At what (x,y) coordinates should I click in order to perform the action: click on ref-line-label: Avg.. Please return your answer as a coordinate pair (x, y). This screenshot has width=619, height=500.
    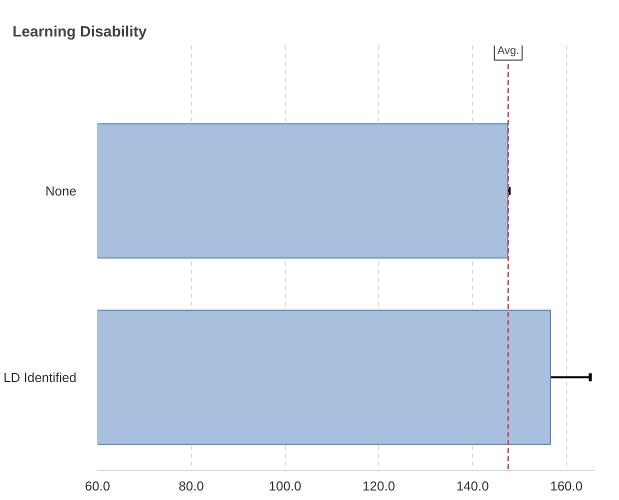
    Looking at the image, I should click on (508, 51).